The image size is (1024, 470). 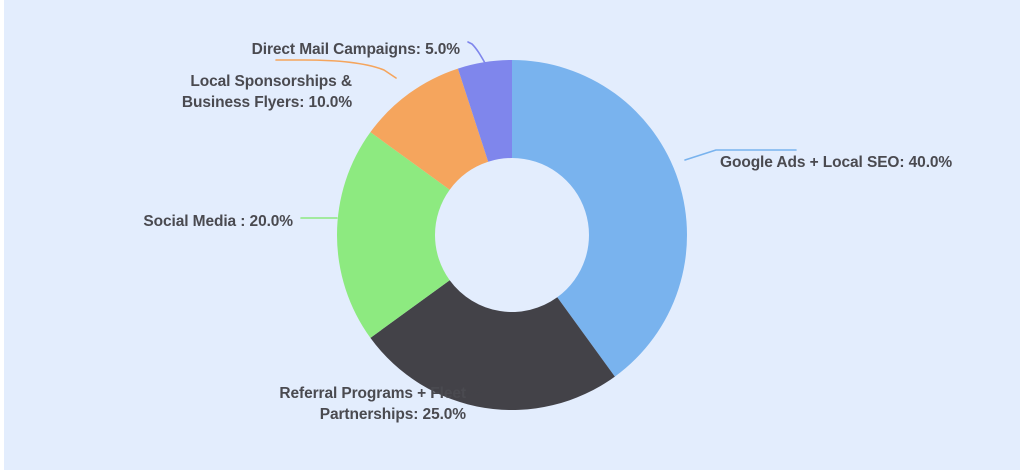 I want to click on slice-label-social-media: Social Media : 20.0%, so click(x=218, y=221).